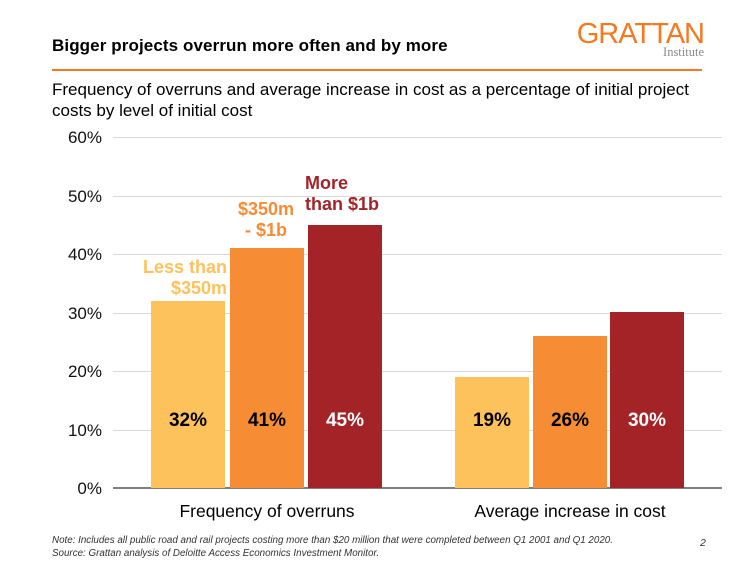 The image size is (754, 566). Describe the element at coordinates (647, 400) in the screenshot. I see `bar-more-than-1b-1: 30%` at that location.